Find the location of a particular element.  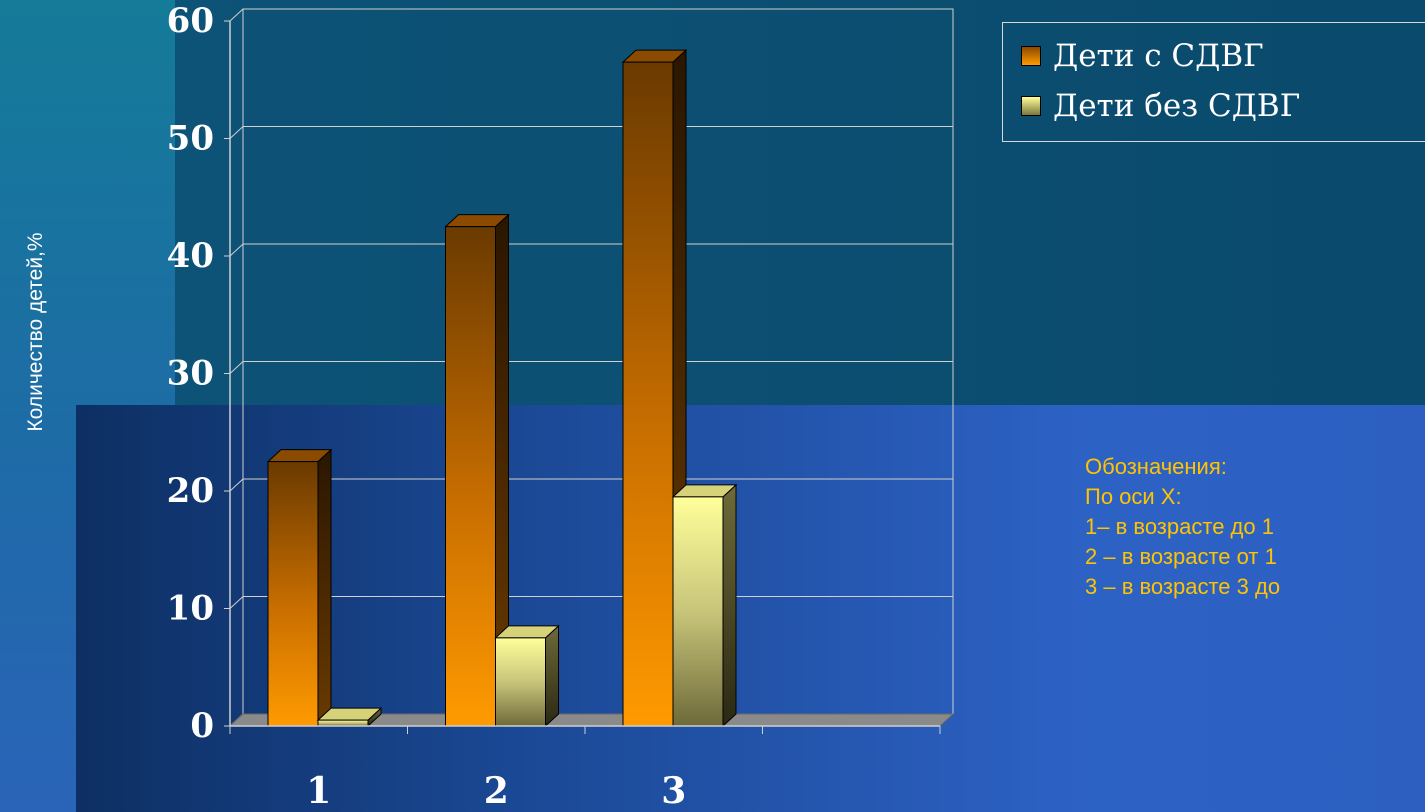

x-tick-label: 1 is located at coordinates (318, 791).